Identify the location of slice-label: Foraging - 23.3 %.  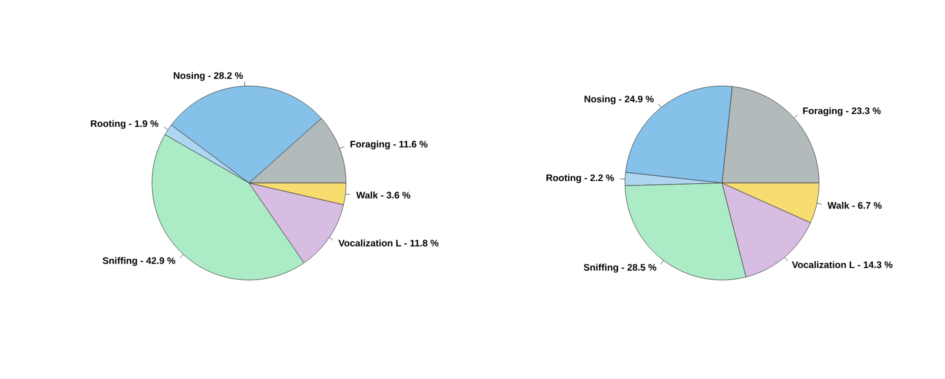
(842, 111).